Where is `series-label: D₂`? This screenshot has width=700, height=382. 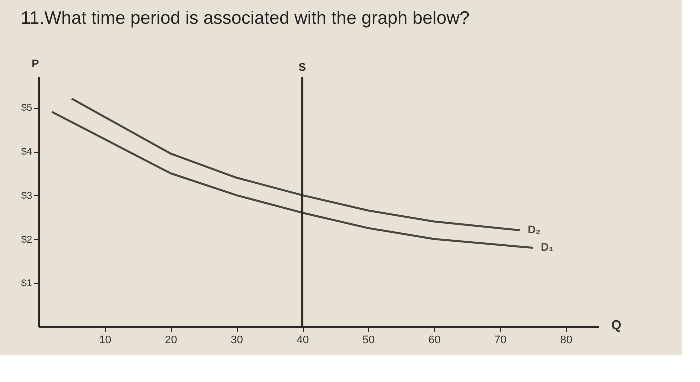
series-label: D₂ is located at coordinates (534, 230).